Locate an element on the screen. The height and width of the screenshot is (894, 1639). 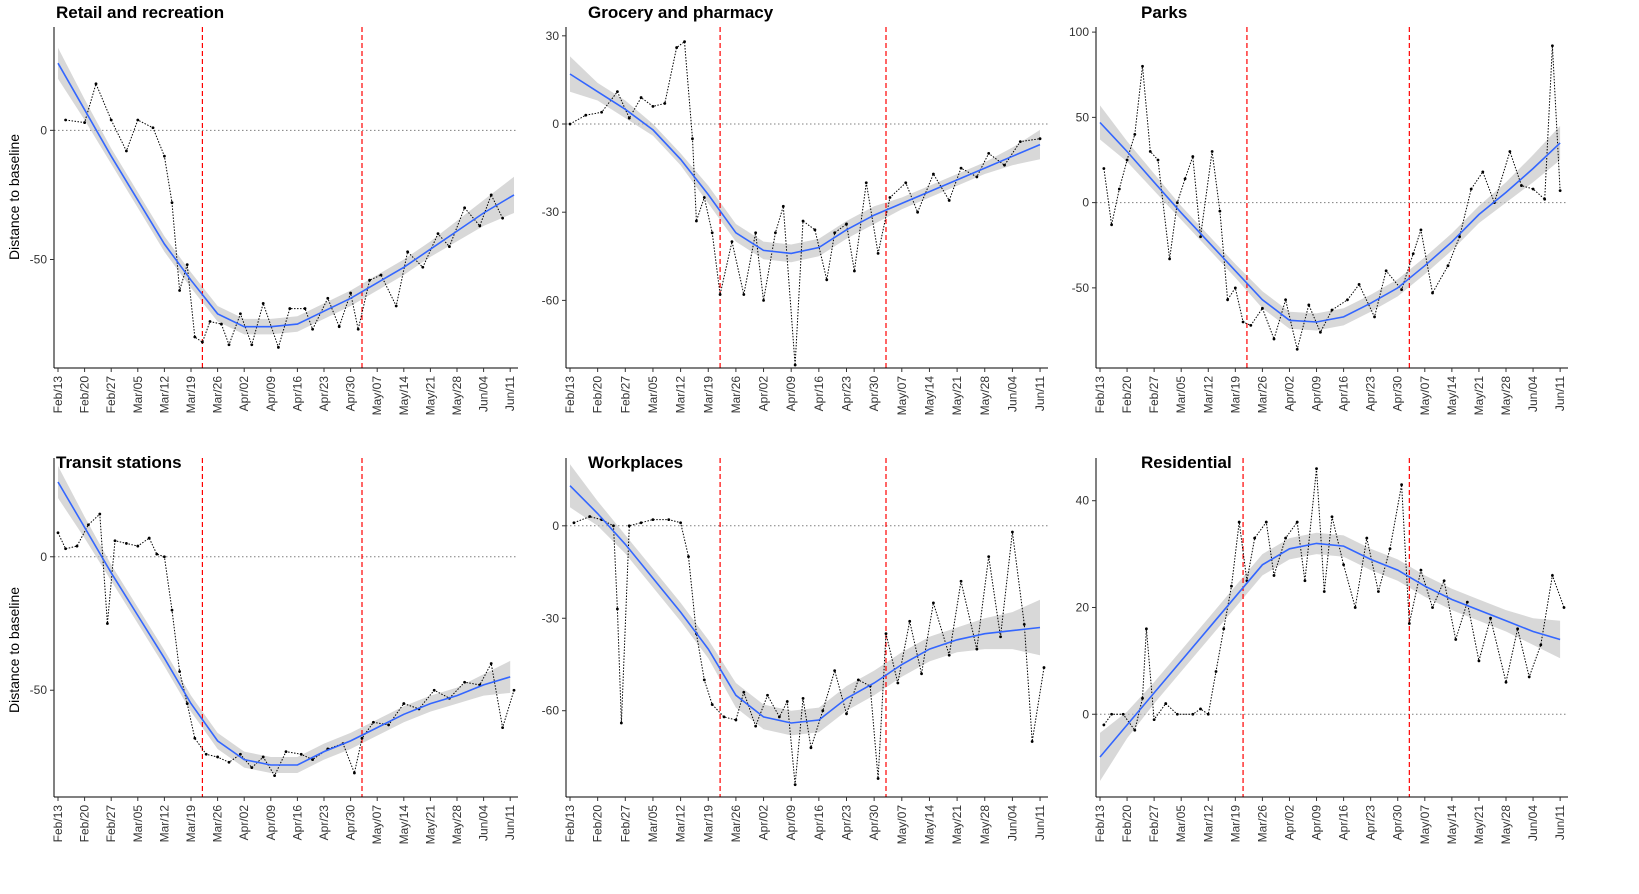
y-tick-label: 20 is located at coordinates (1083, 607).